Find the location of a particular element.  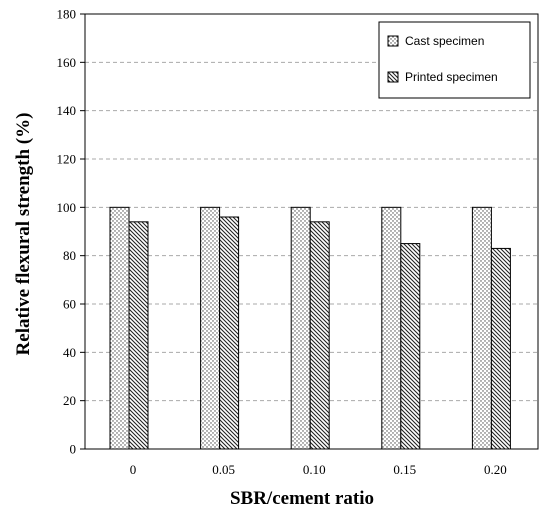

y-tick-label: 120 is located at coordinates (67, 159).